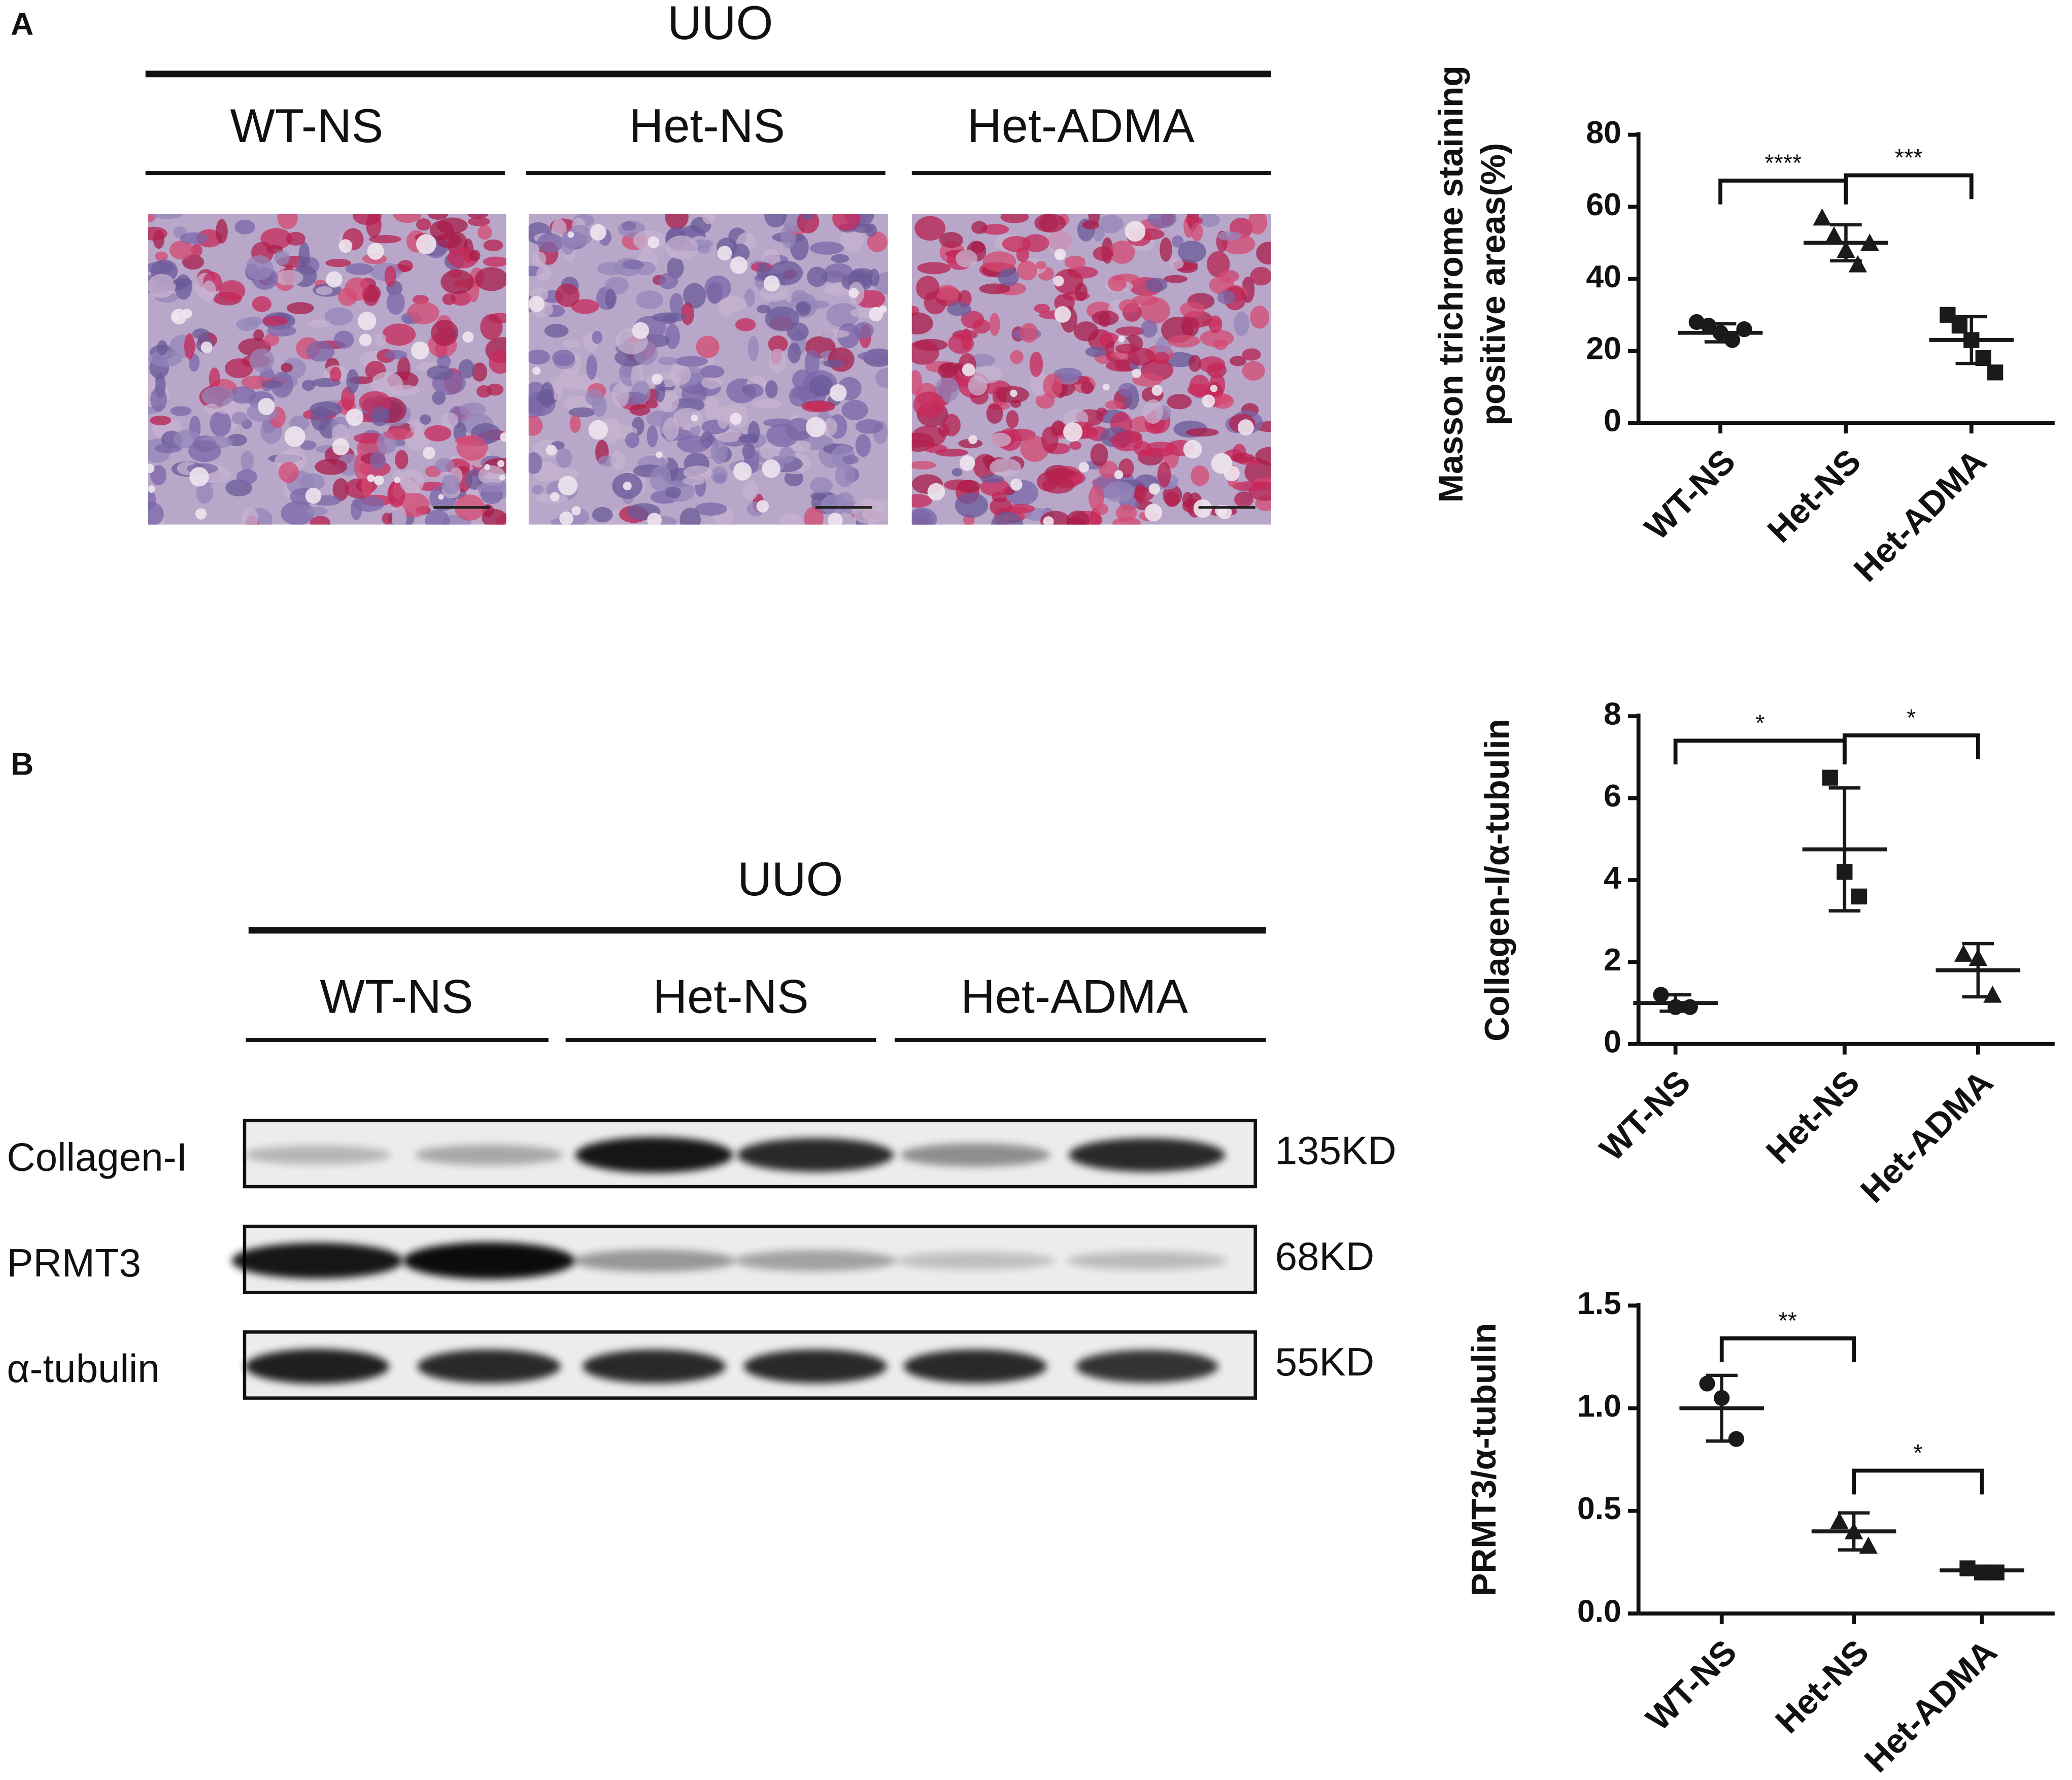  Describe the element at coordinates (707, 125) in the screenshot. I see `group-label: Het-NS` at that location.